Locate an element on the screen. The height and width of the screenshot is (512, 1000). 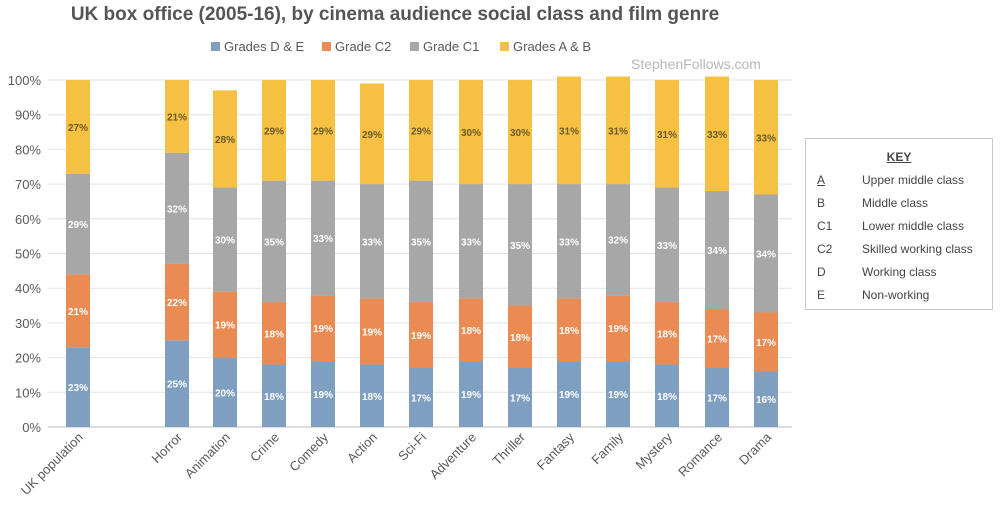
y-tick-label: 50% is located at coordinates (28, 254).